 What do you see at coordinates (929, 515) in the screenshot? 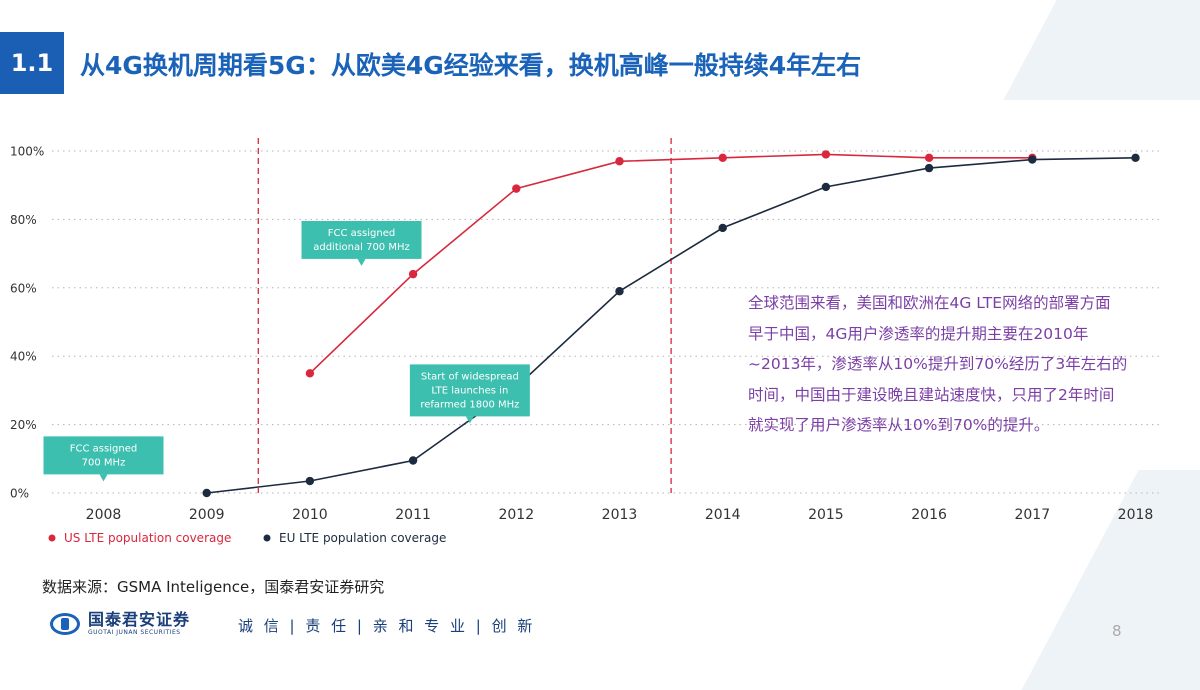
I see `x-tick-label: 2016` at bounding box center [929, 515].